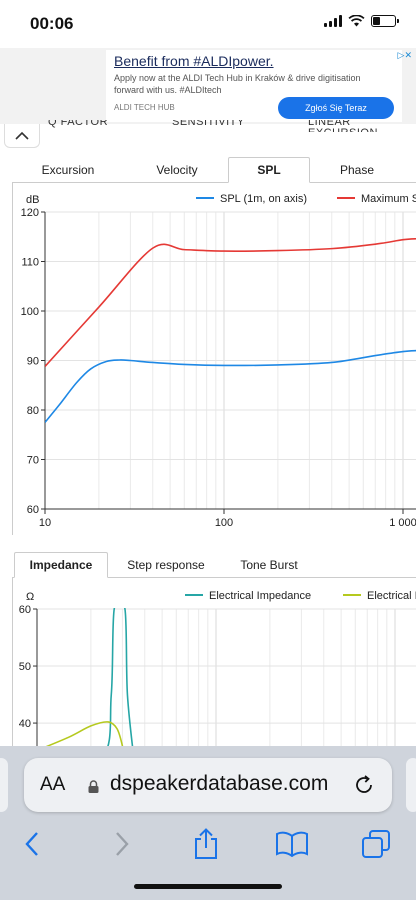 The image size is (416, 900). I want to click on ad-cta-button: Zgłoś Się Teraz, so click(336, 108).